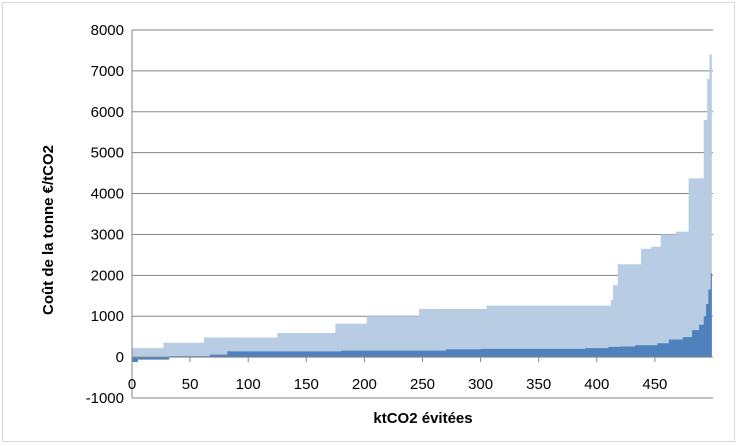 This screenshot has height=446, width=739. What do you see at coordinates (107, 234) in the screenshot?
I see `y-tick-label: 3000` at bounding box center [107, 234].